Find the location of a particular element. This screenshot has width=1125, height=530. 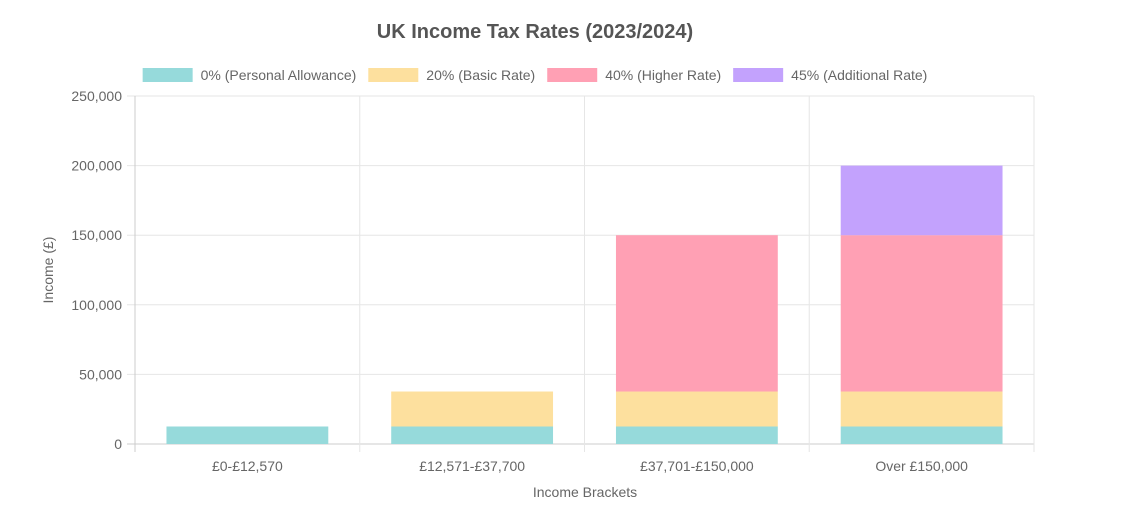

y-tick-label: 0 is located at coordinates (118, 444).